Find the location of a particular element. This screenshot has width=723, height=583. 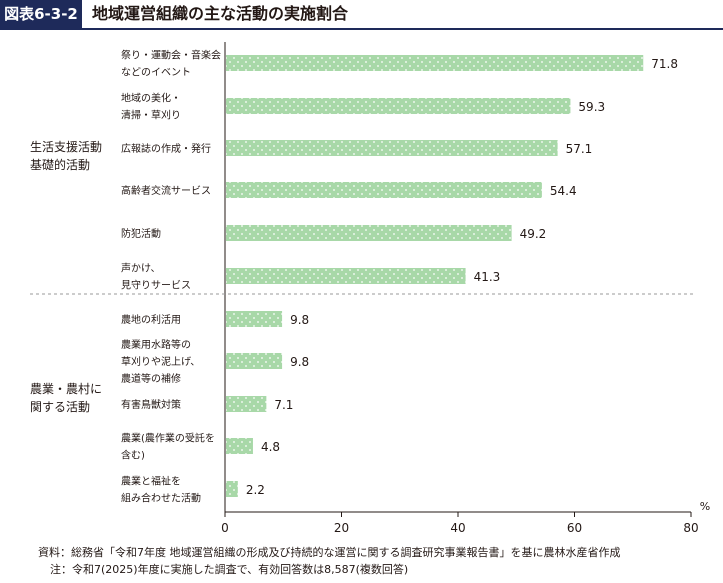

chart-title: 地域運営組織の主な活動の実施割合 is located at coordinates (220, 13).